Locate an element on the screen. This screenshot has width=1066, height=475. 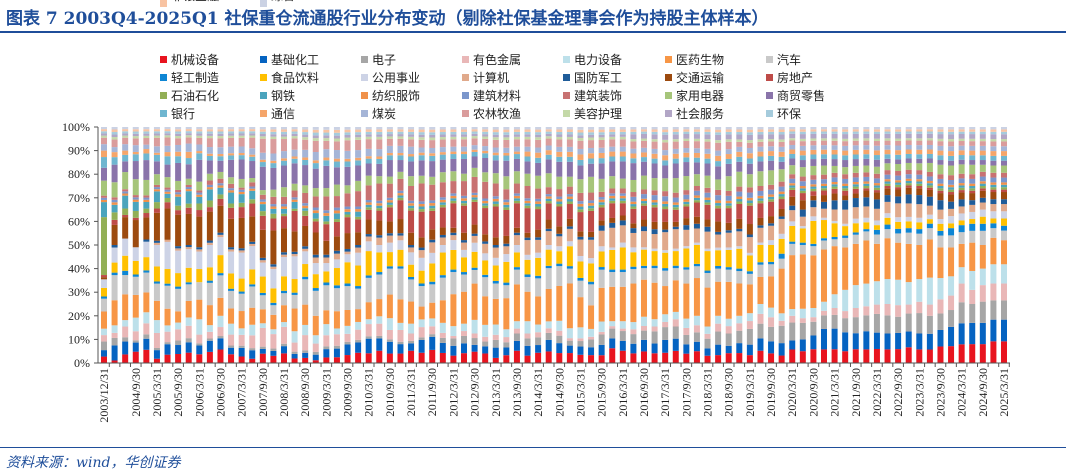
bar-stack: 2019/6/30 is located at coordinates (760, 245).